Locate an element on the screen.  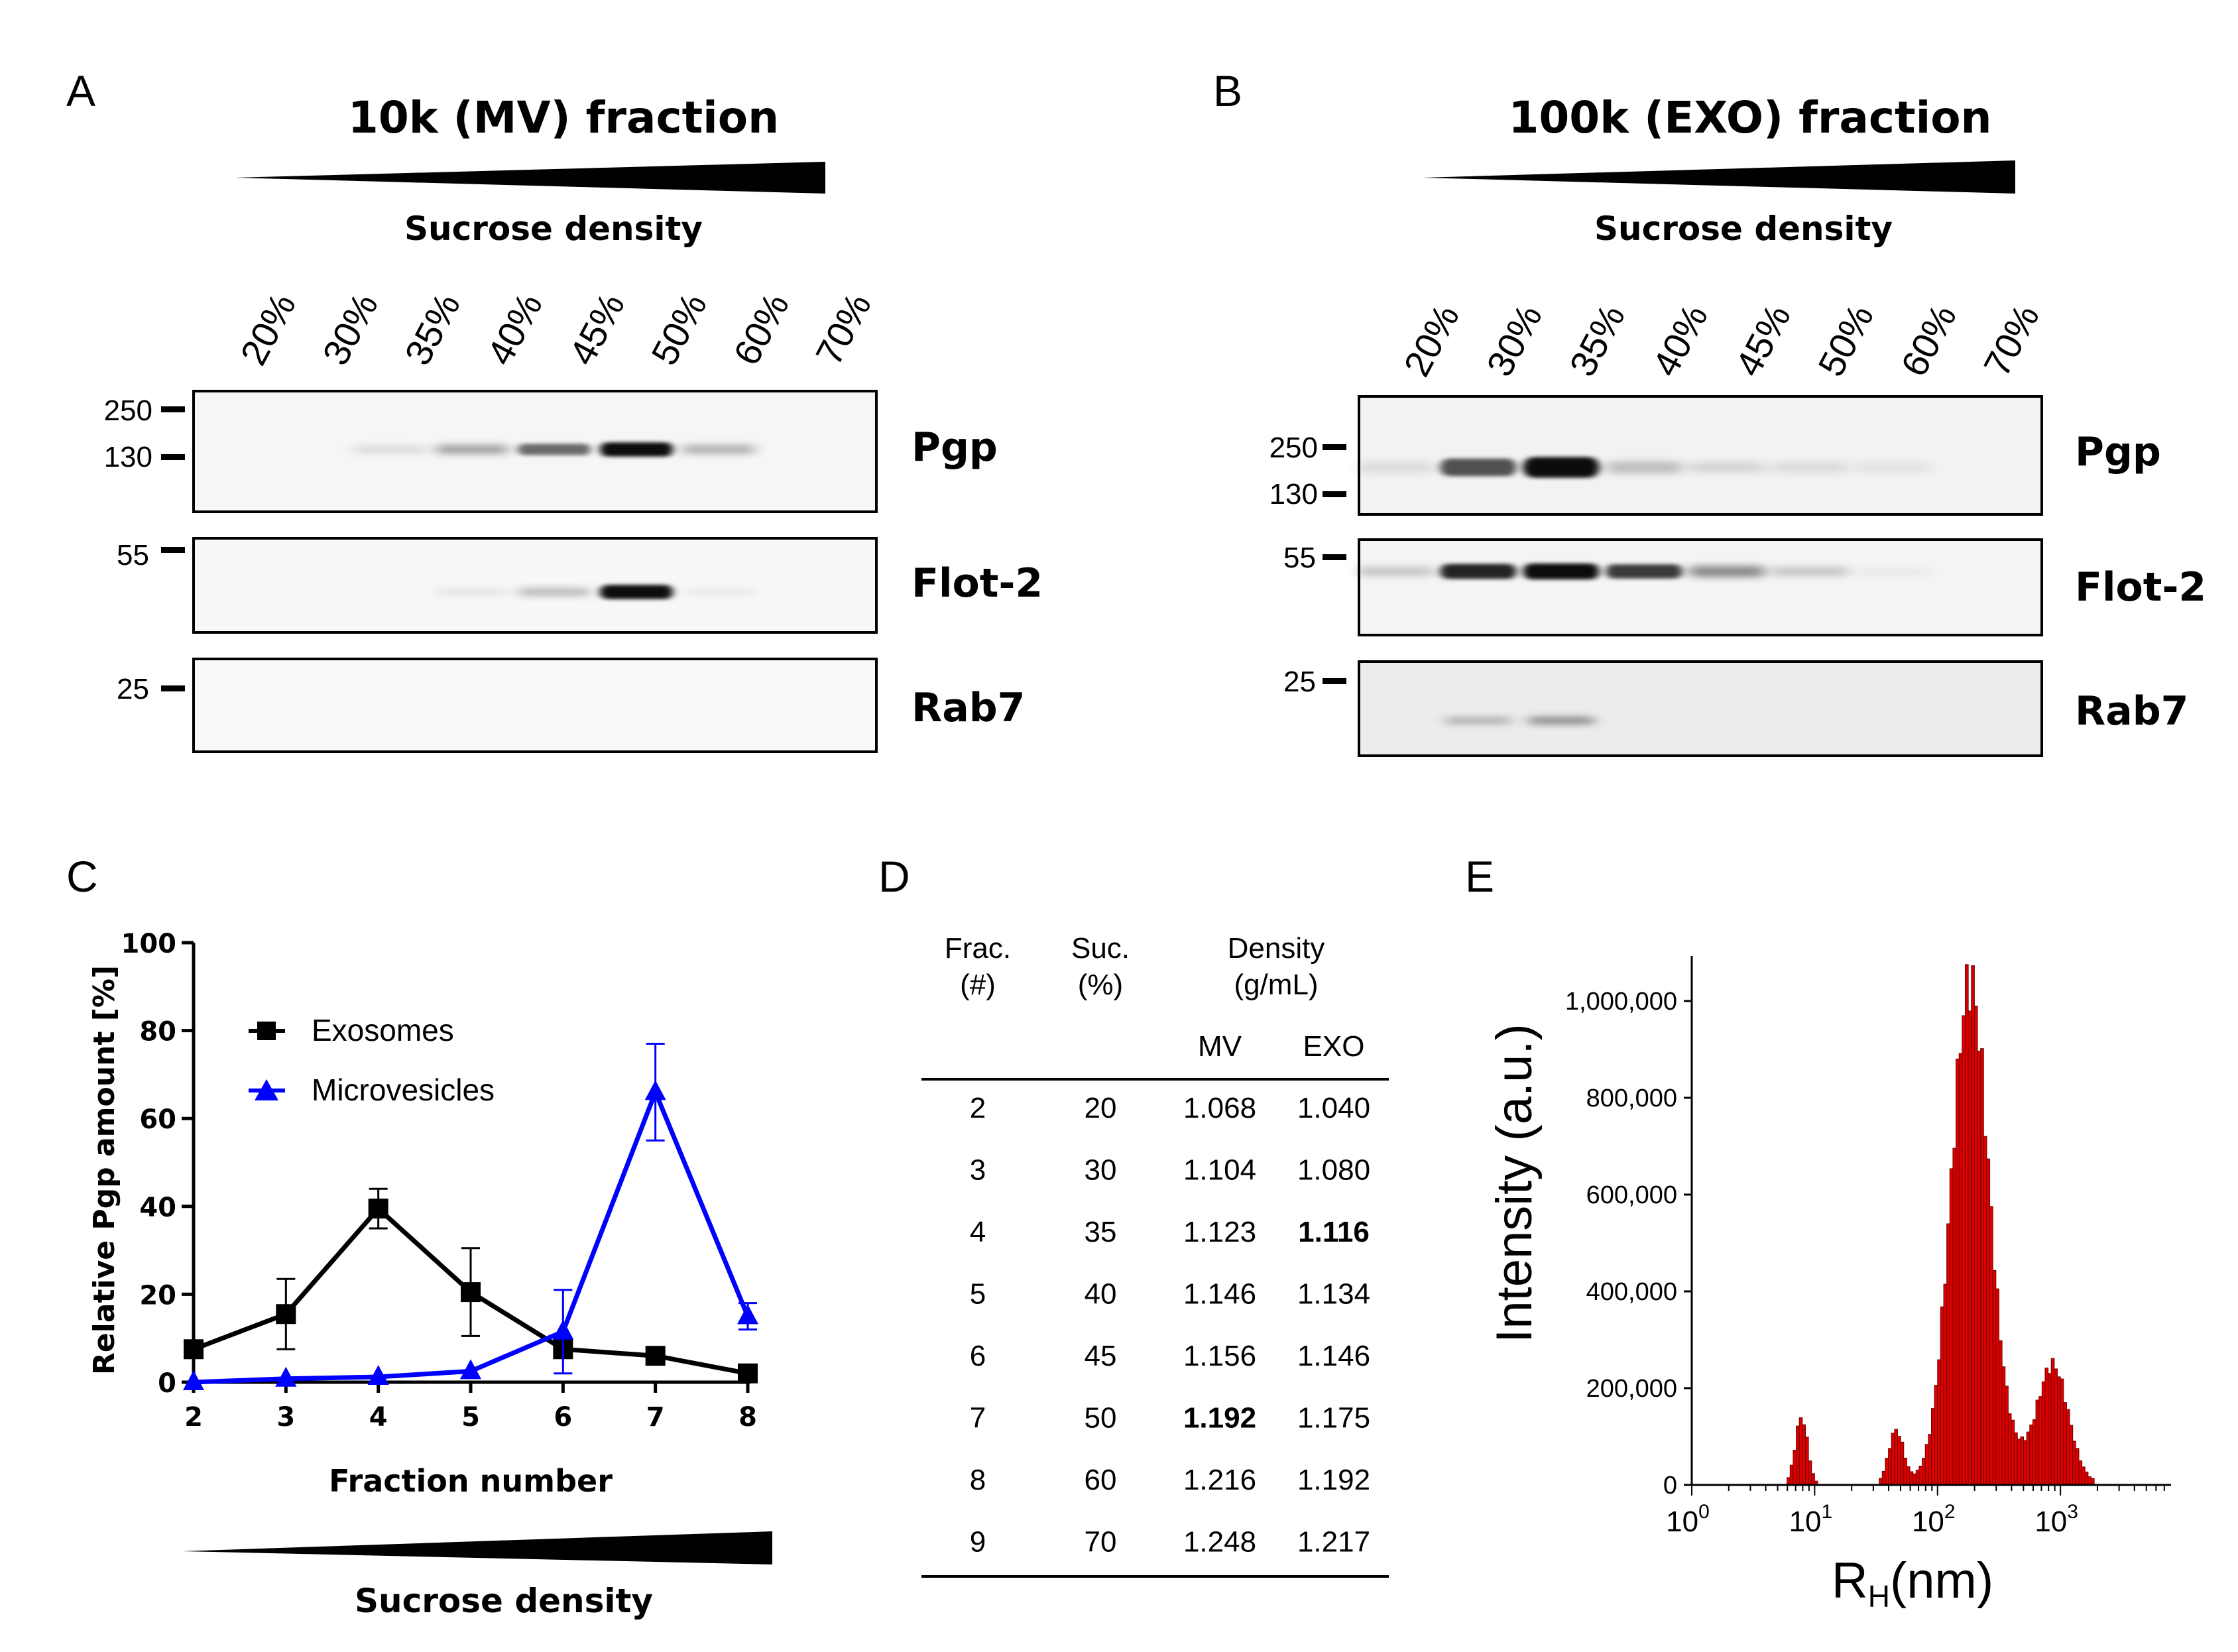
lane-label: 20% is located at coordinates (1431, 340).